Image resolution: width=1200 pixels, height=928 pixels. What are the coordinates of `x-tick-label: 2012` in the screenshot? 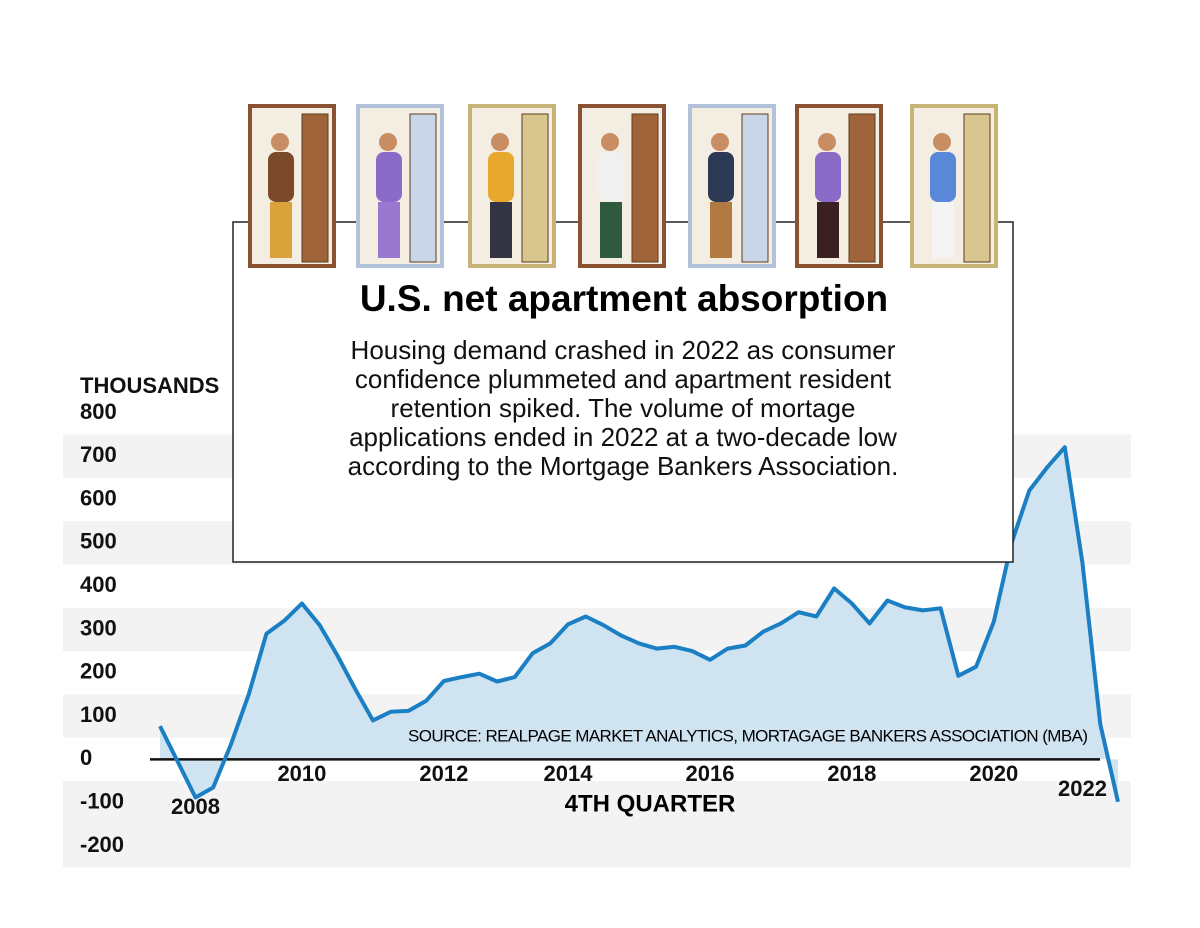 It's located at (443, 773).